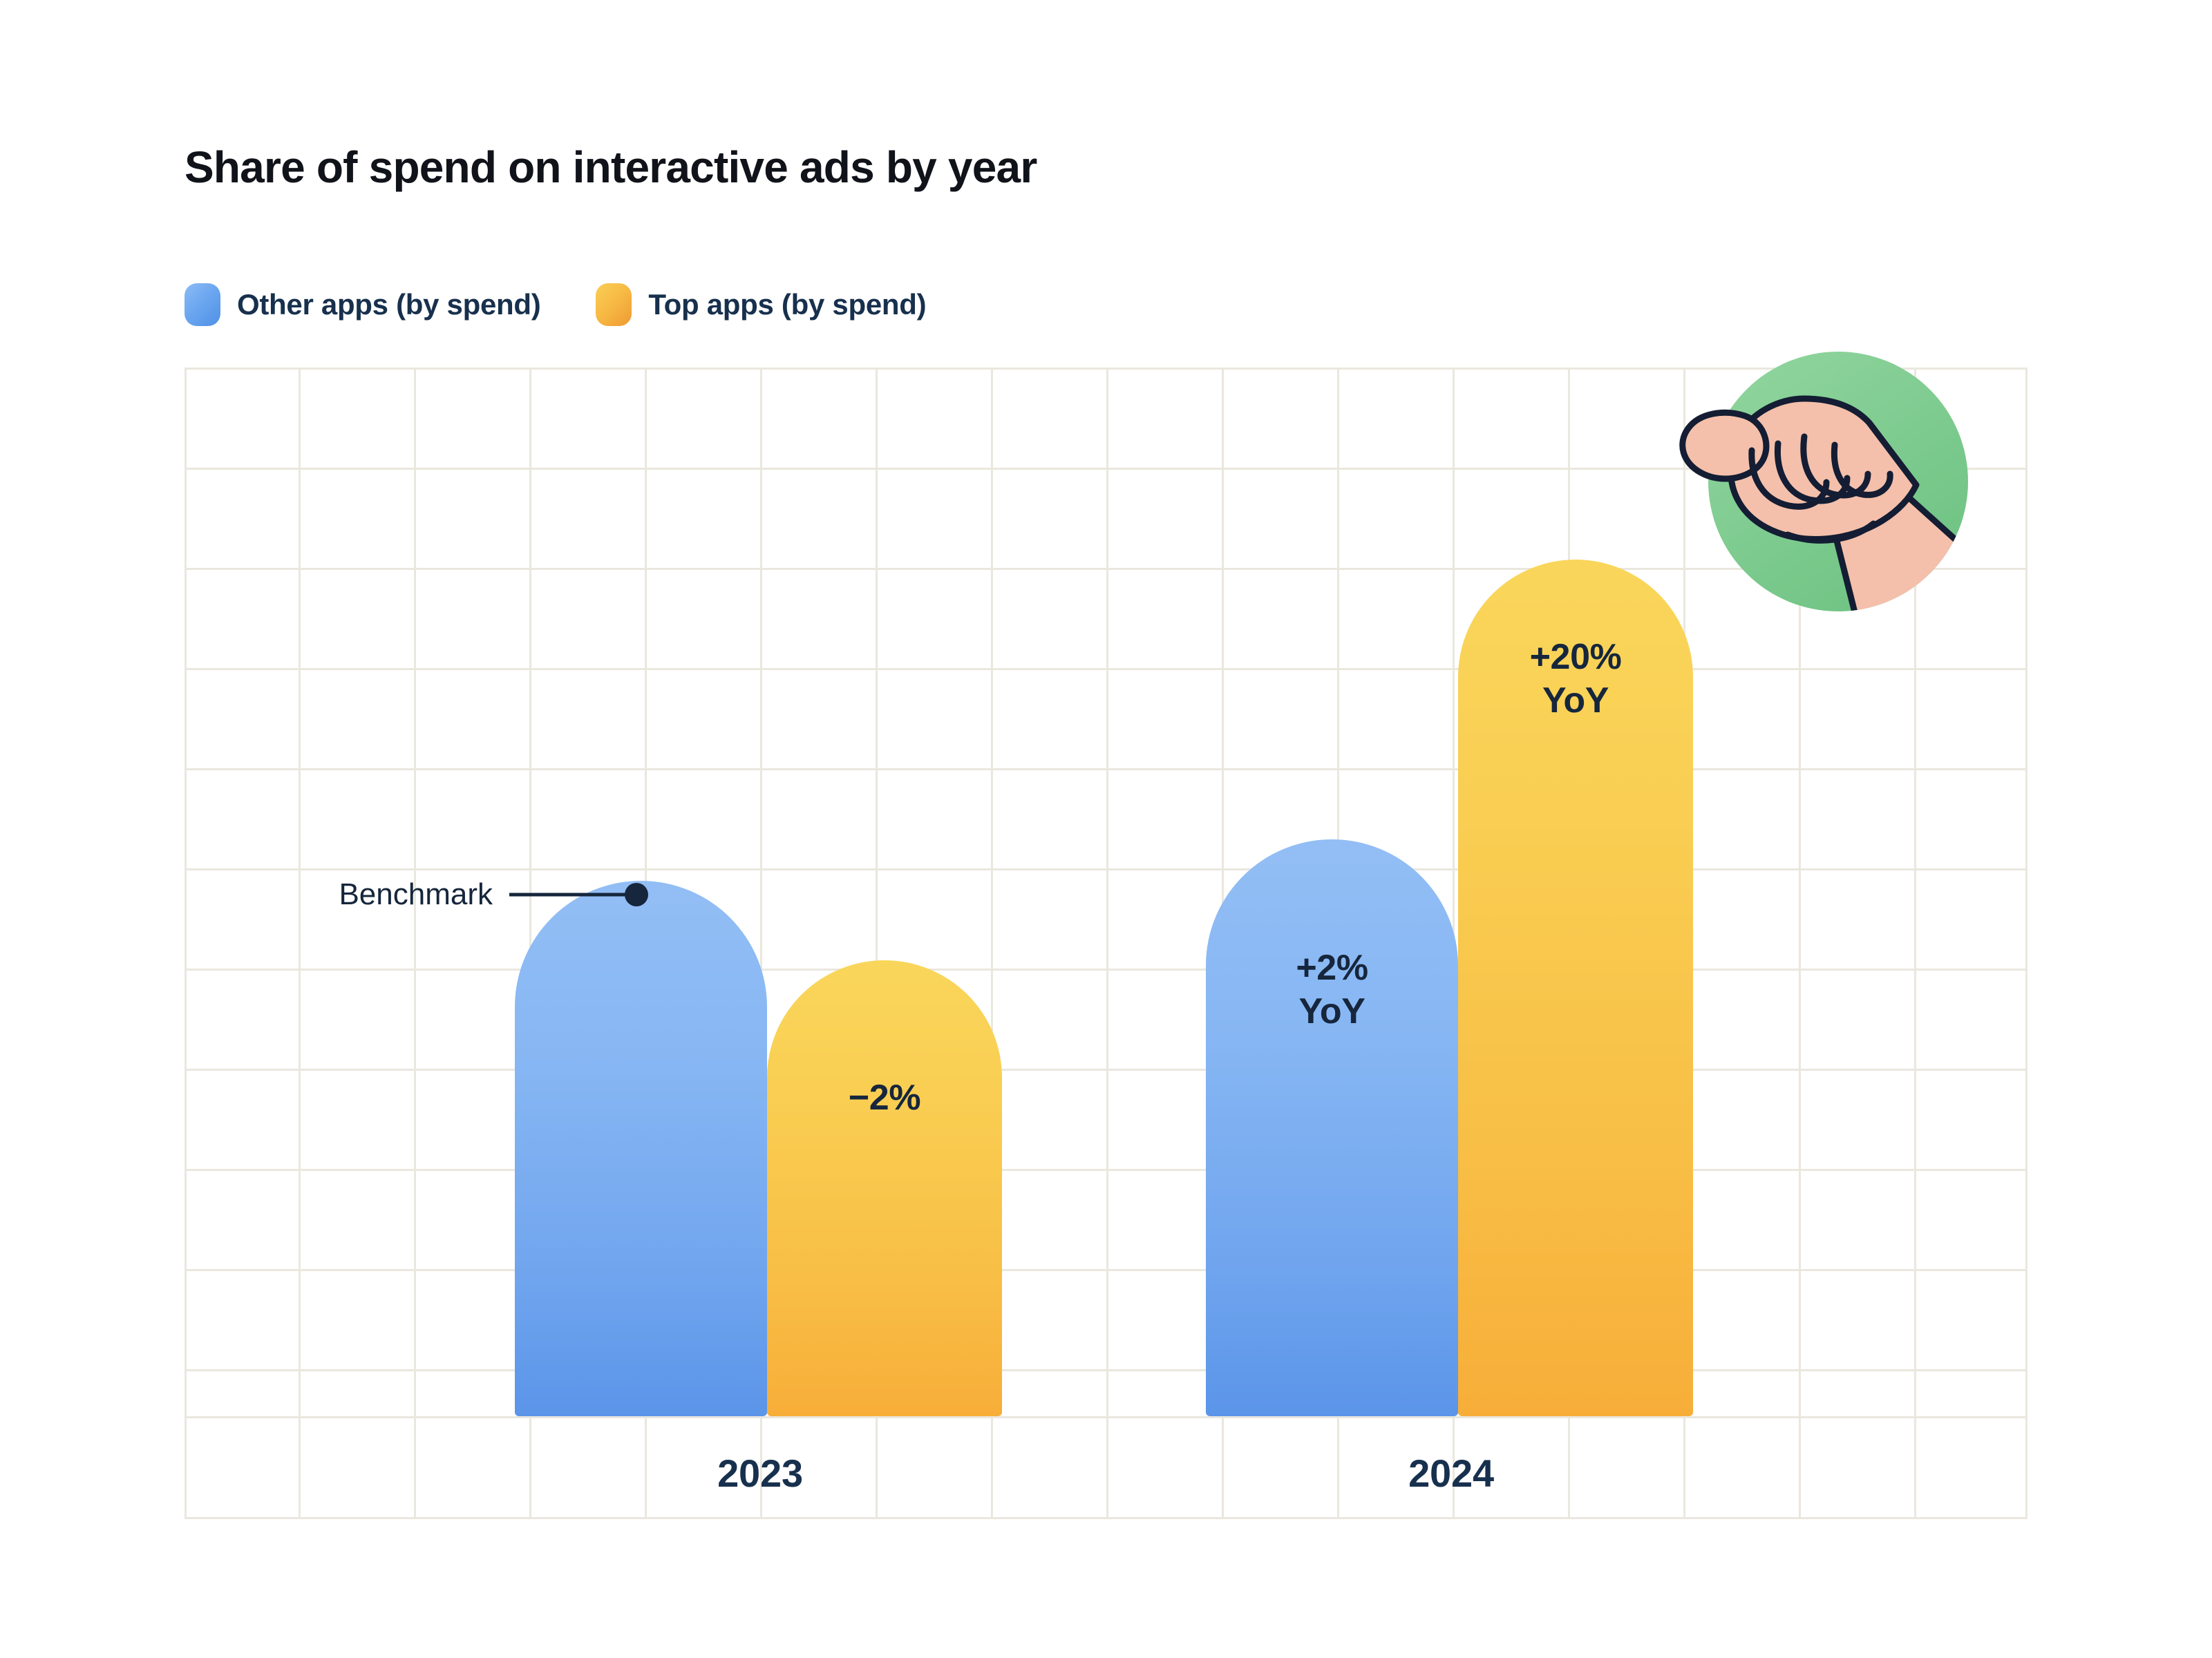  I want to click on bar-2023-top-apps: −2%, so click(884, 1188).